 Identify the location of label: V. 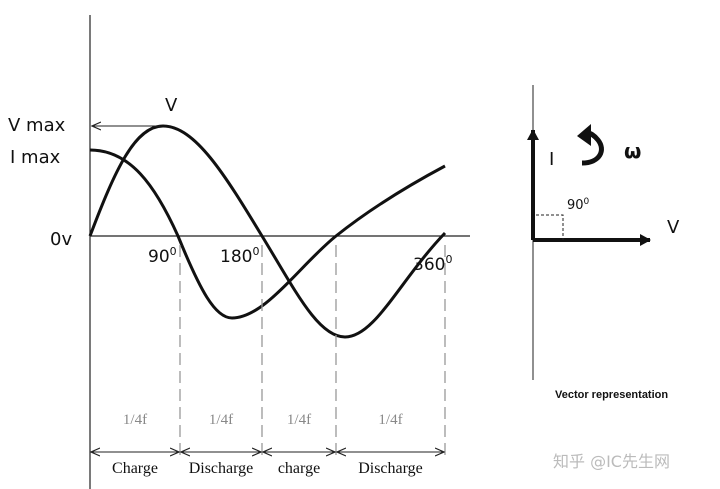
(171, 105).